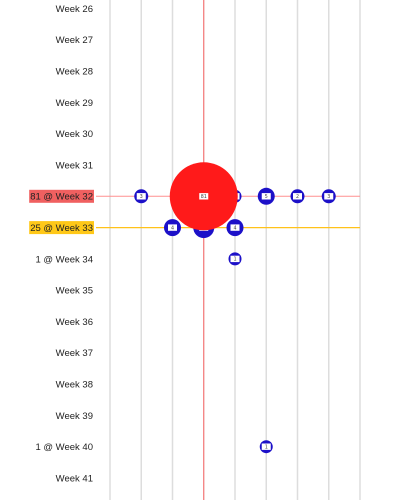 Image resolution: width=400 pixels, height=500 pixels. I want to click on y-tick-label: 1 @ Week 34, so click(64, 259).